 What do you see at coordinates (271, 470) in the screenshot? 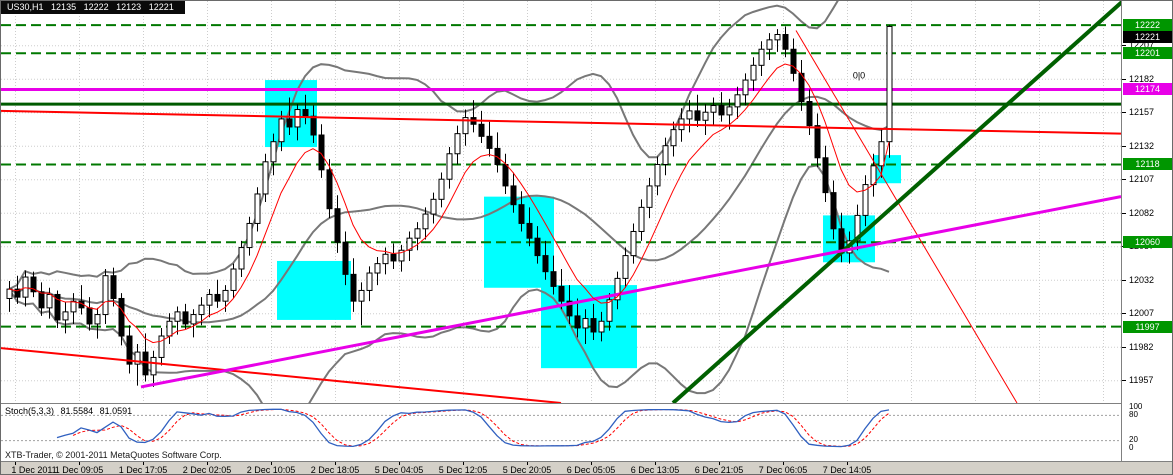
I see `time-label: 2 Dec 10:05` at bounding box center [271, 470].